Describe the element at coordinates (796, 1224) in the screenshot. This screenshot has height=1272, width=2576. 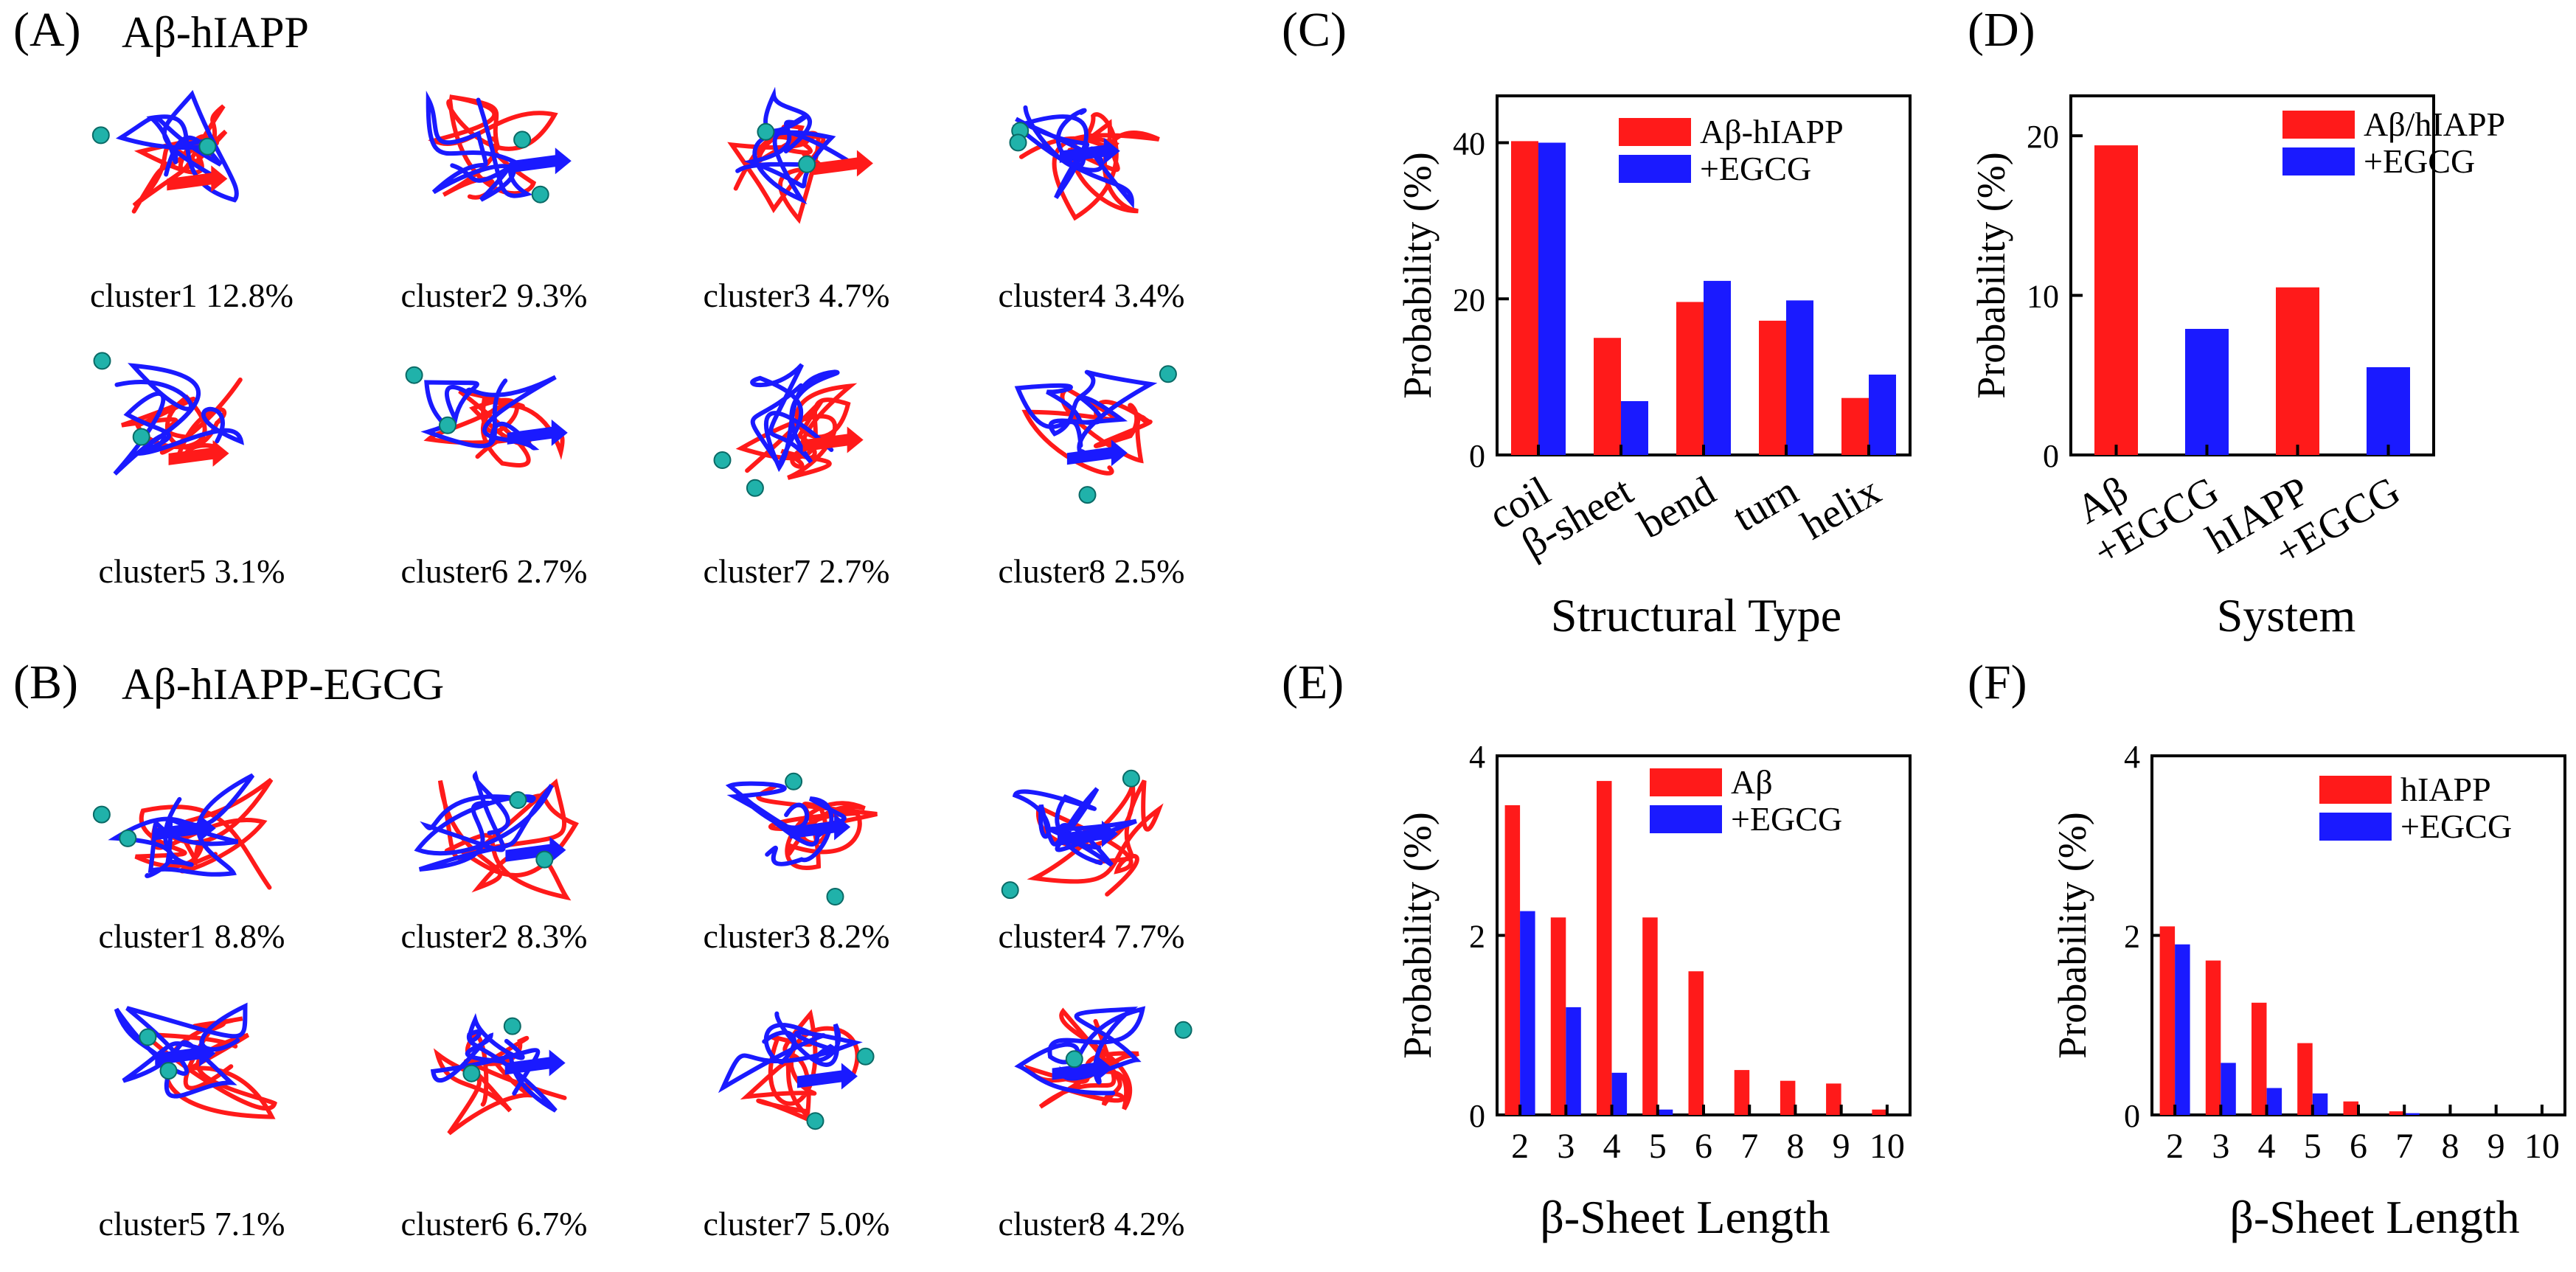
I see `panel-b-cluster7-label: cluster7 5.0%` at that location.